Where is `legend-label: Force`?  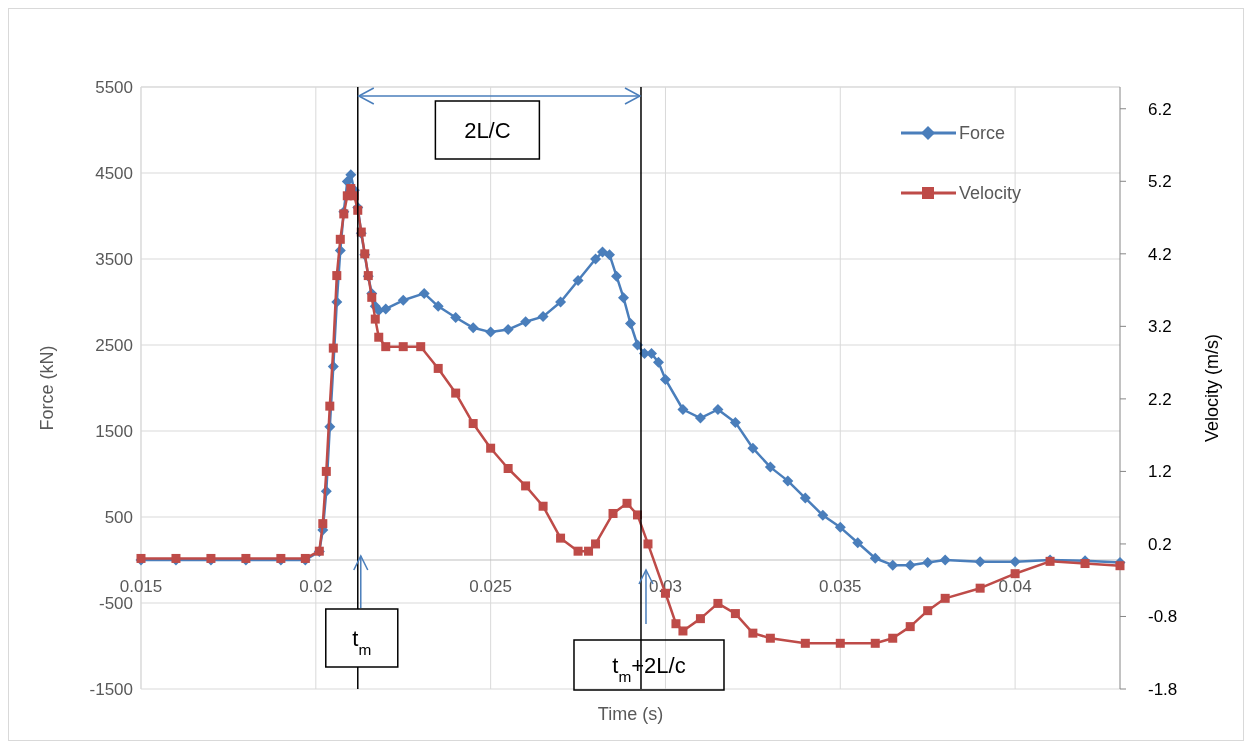
legend-label: Force is located at coordinates (982, 133).